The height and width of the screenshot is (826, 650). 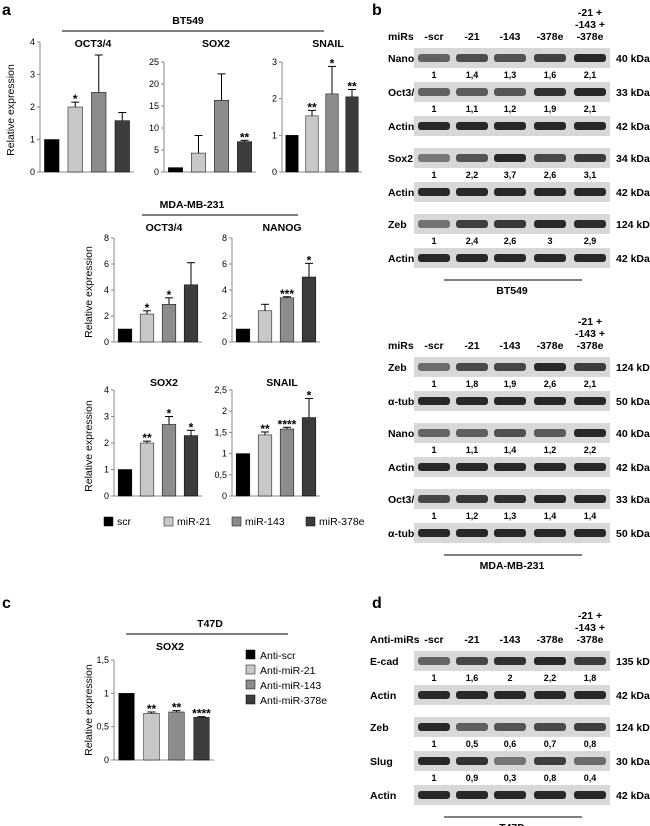 What do you see at coordinates (312, 107) in the screenshot?
I see `significance-star: **` at bounding box center [312, 107].